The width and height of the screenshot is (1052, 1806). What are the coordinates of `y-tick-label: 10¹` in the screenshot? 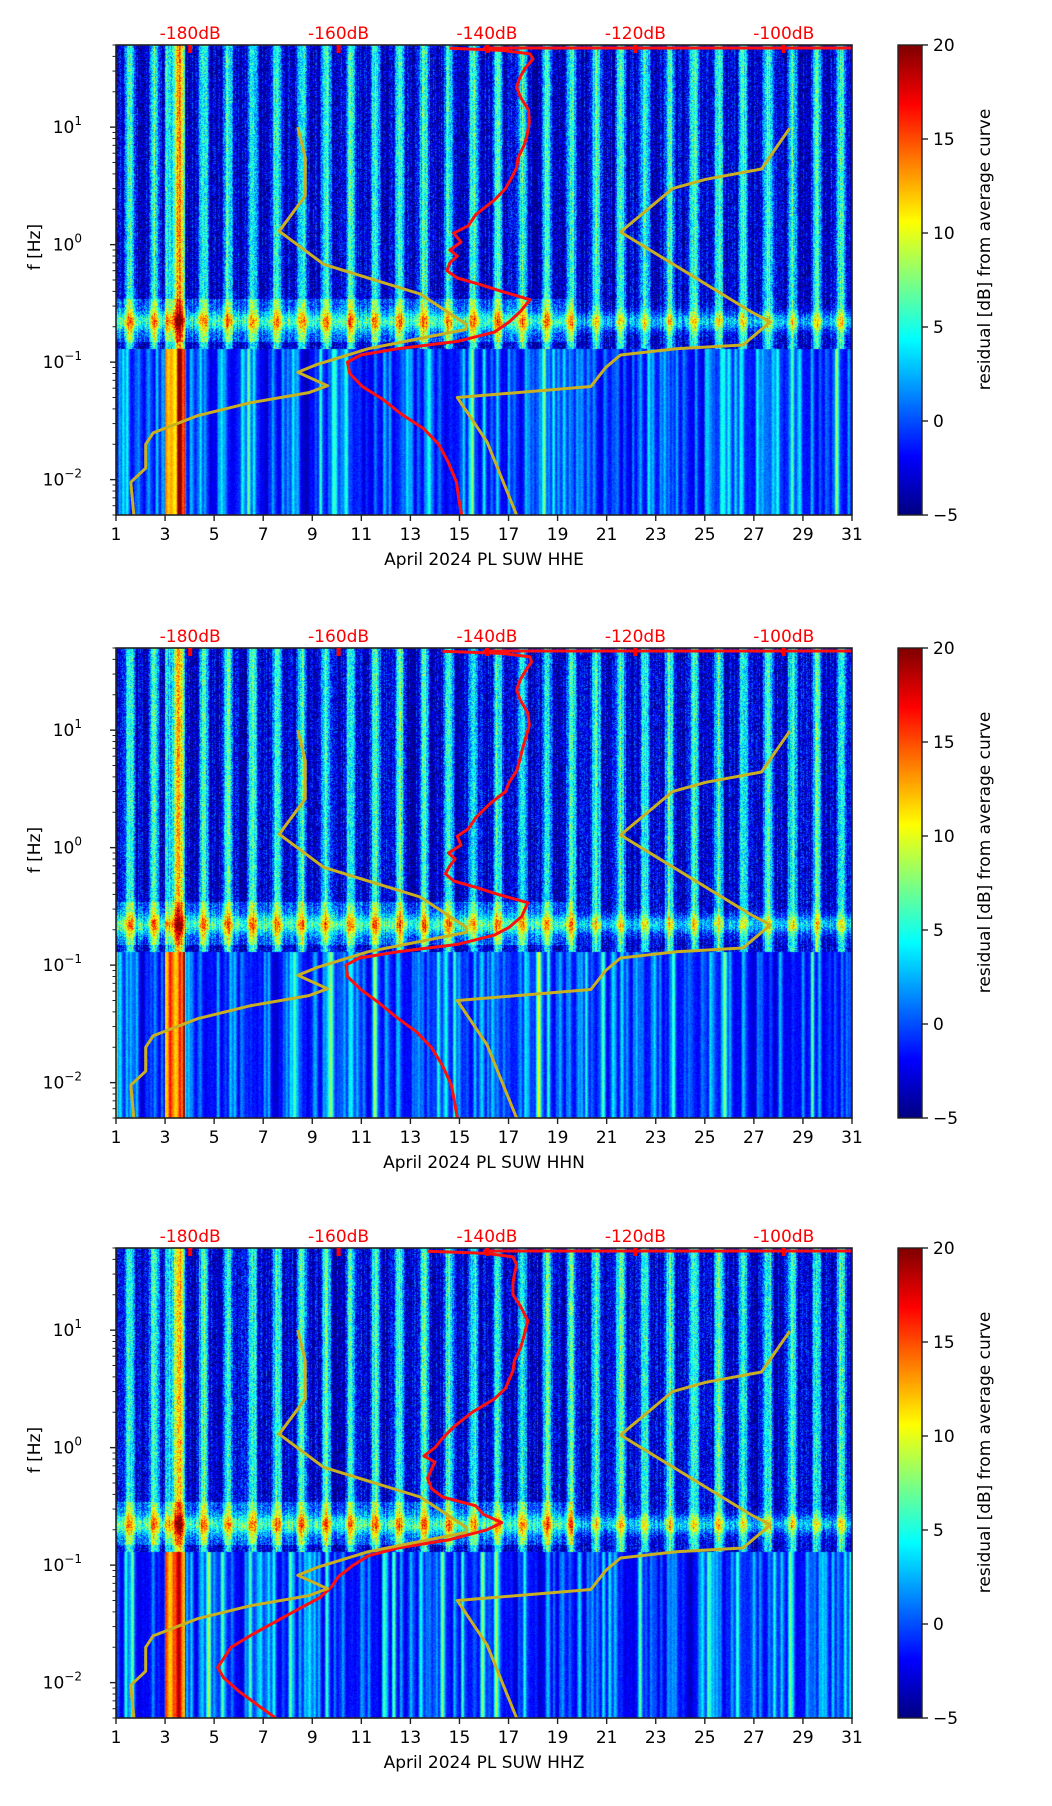 It's located at (67, 1329).